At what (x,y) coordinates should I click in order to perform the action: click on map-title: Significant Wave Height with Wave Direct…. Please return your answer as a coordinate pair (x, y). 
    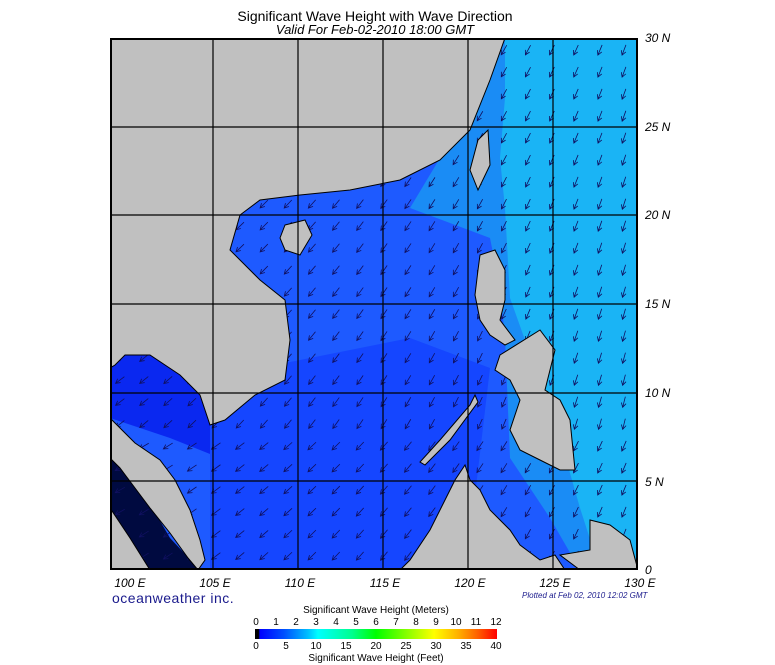
    Looking at the image, I should click on (375, 16).